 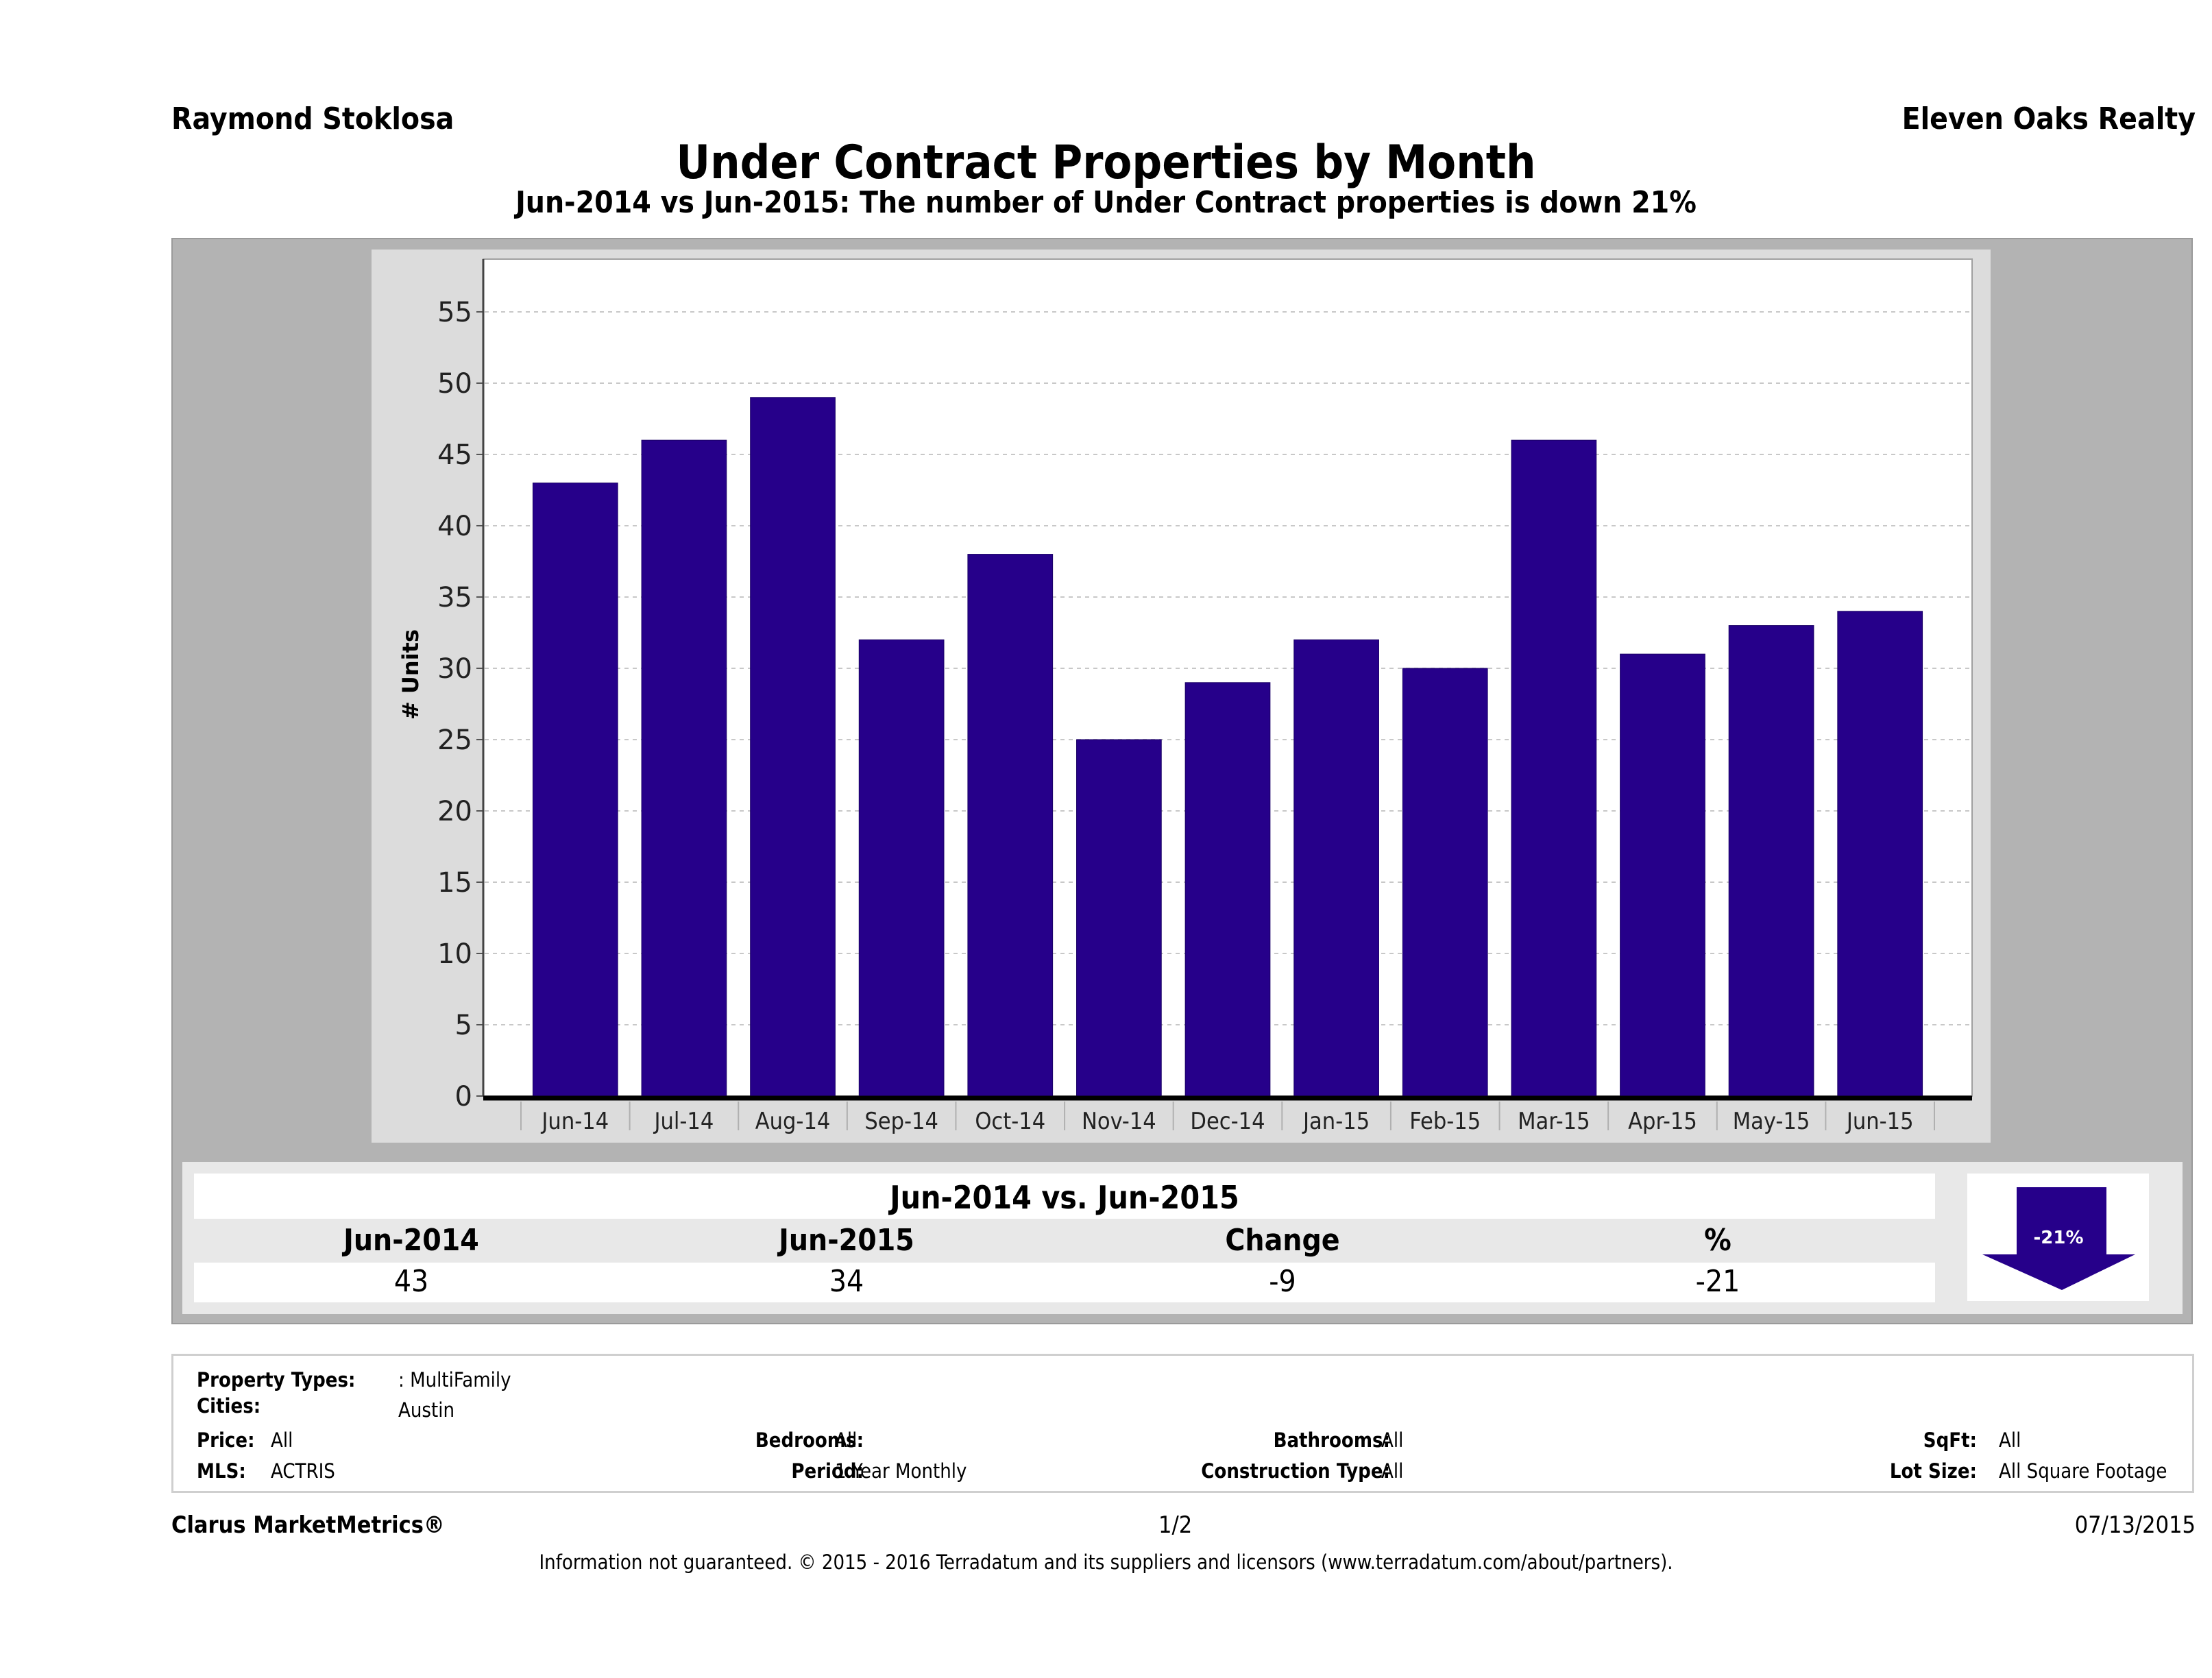 What do you see at coordinates (1106, 163) in the screenshot?
I see `chart-title: Under Contract Properties by Month` at bounding box center [1106, 163].